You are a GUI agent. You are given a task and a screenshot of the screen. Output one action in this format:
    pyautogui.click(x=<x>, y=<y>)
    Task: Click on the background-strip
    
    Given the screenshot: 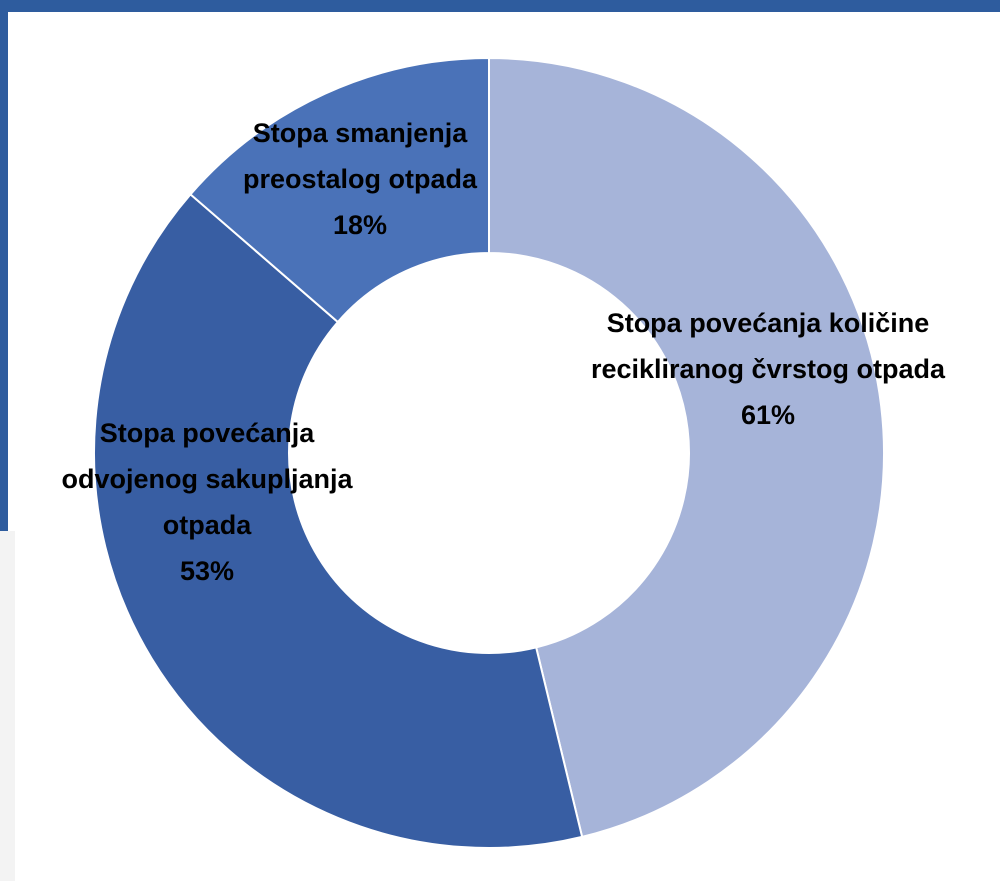 What is the action you would take?
    pyautogui.click(x=7, y=706)
    